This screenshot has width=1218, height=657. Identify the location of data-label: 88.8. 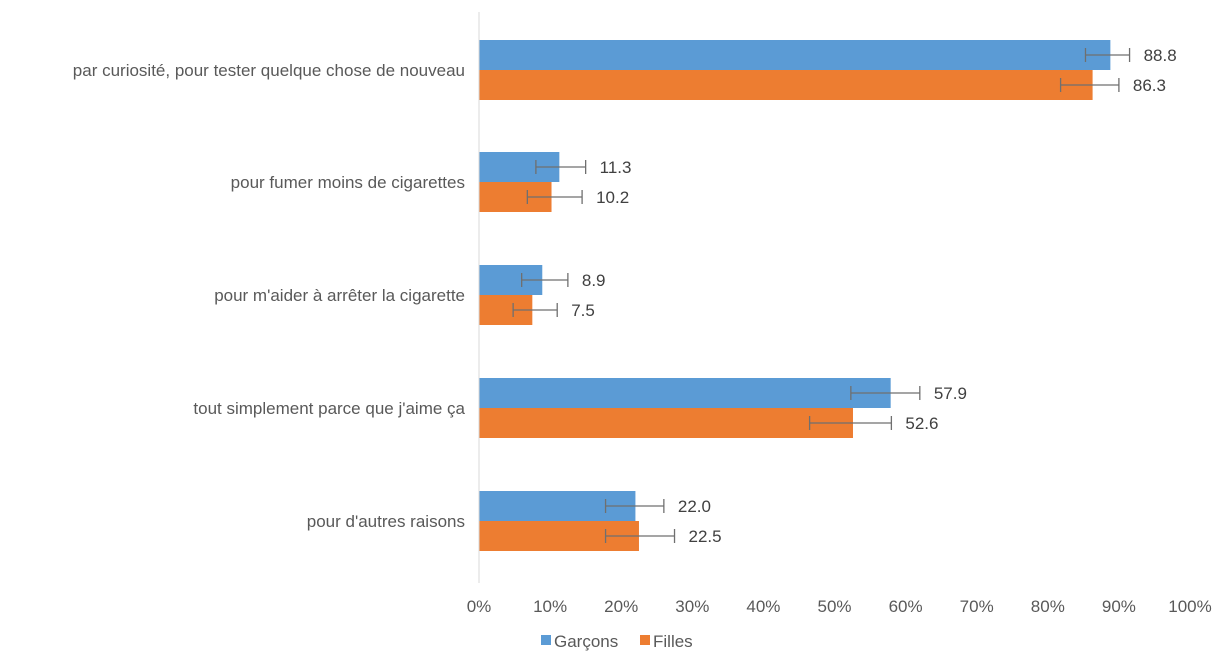
(1160, 55).